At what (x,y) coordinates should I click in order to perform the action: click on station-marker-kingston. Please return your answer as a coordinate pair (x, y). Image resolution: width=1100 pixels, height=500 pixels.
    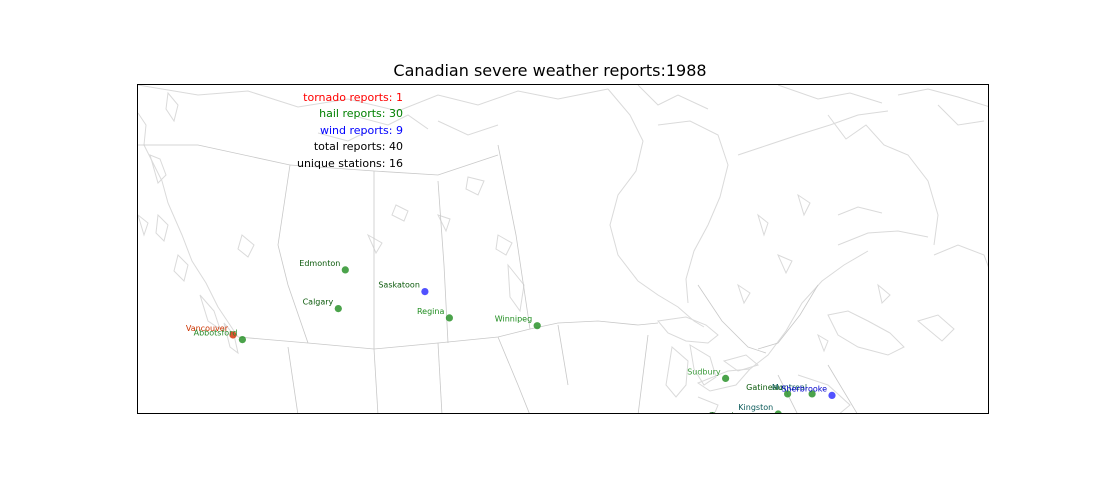
    Looking at the image, I should click on (778, 411).